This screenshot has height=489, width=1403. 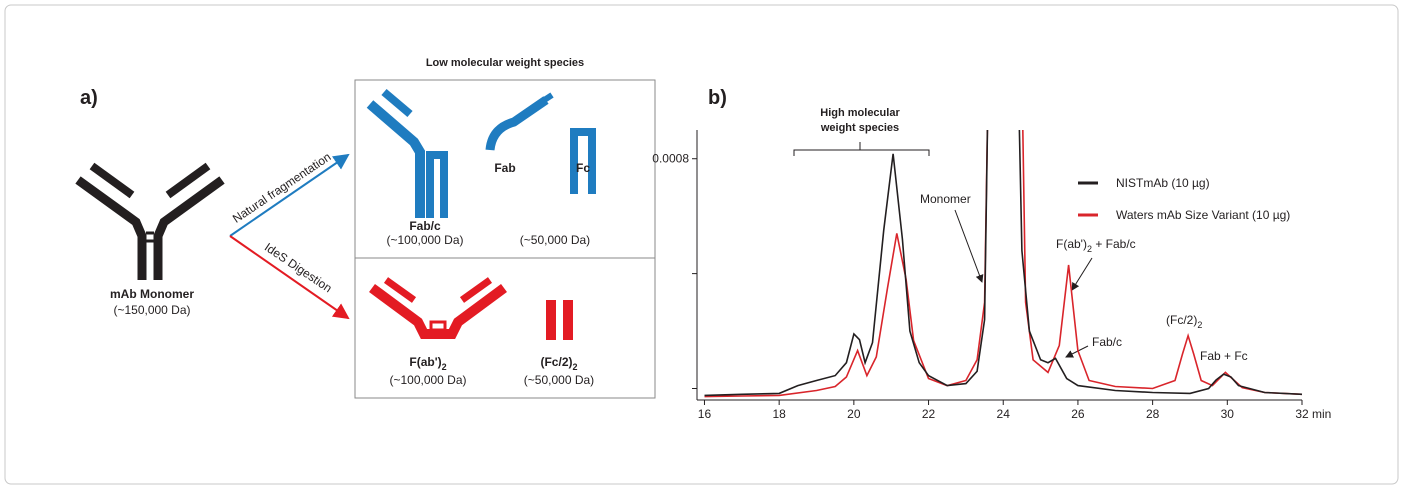 I want to click on fab2-name-main: F(ab'), so click(x=425, y=362).